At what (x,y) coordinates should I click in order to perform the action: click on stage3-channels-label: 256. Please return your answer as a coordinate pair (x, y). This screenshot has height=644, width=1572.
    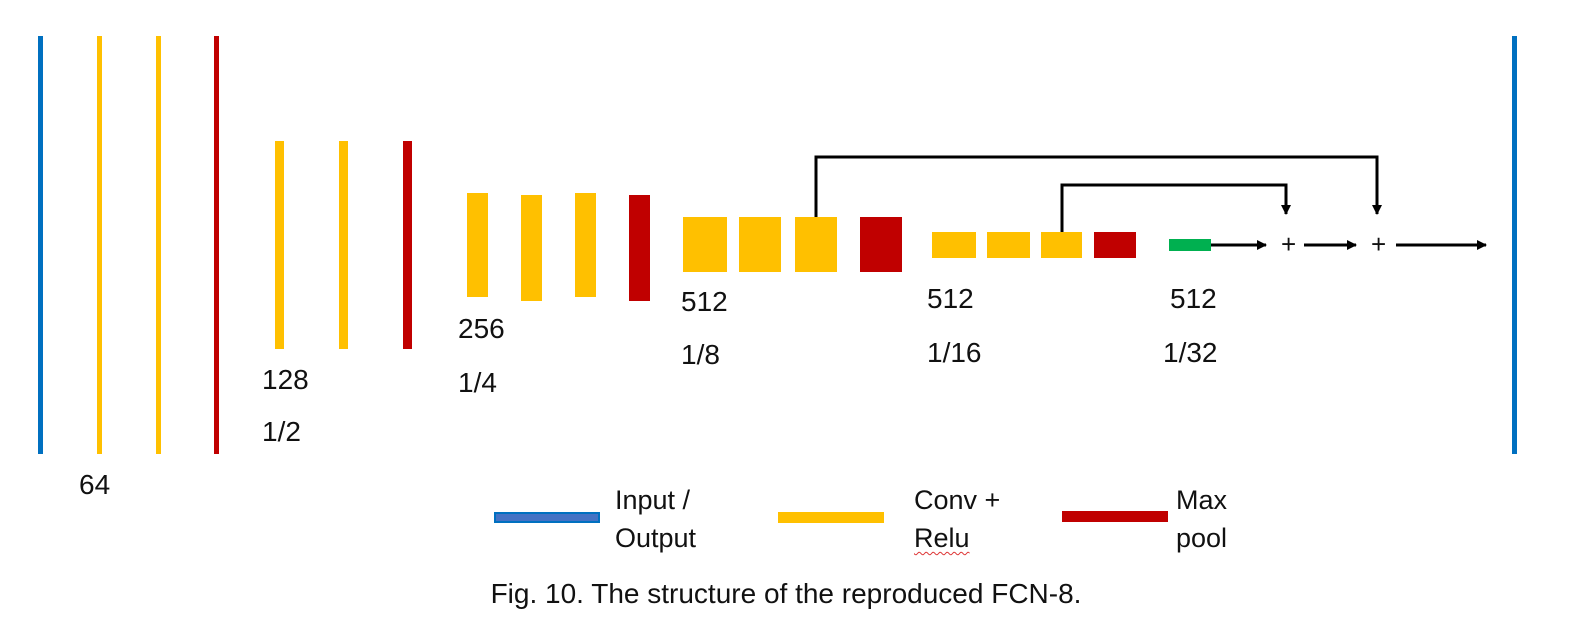
    Looking at the image, I should click on (481, 328).